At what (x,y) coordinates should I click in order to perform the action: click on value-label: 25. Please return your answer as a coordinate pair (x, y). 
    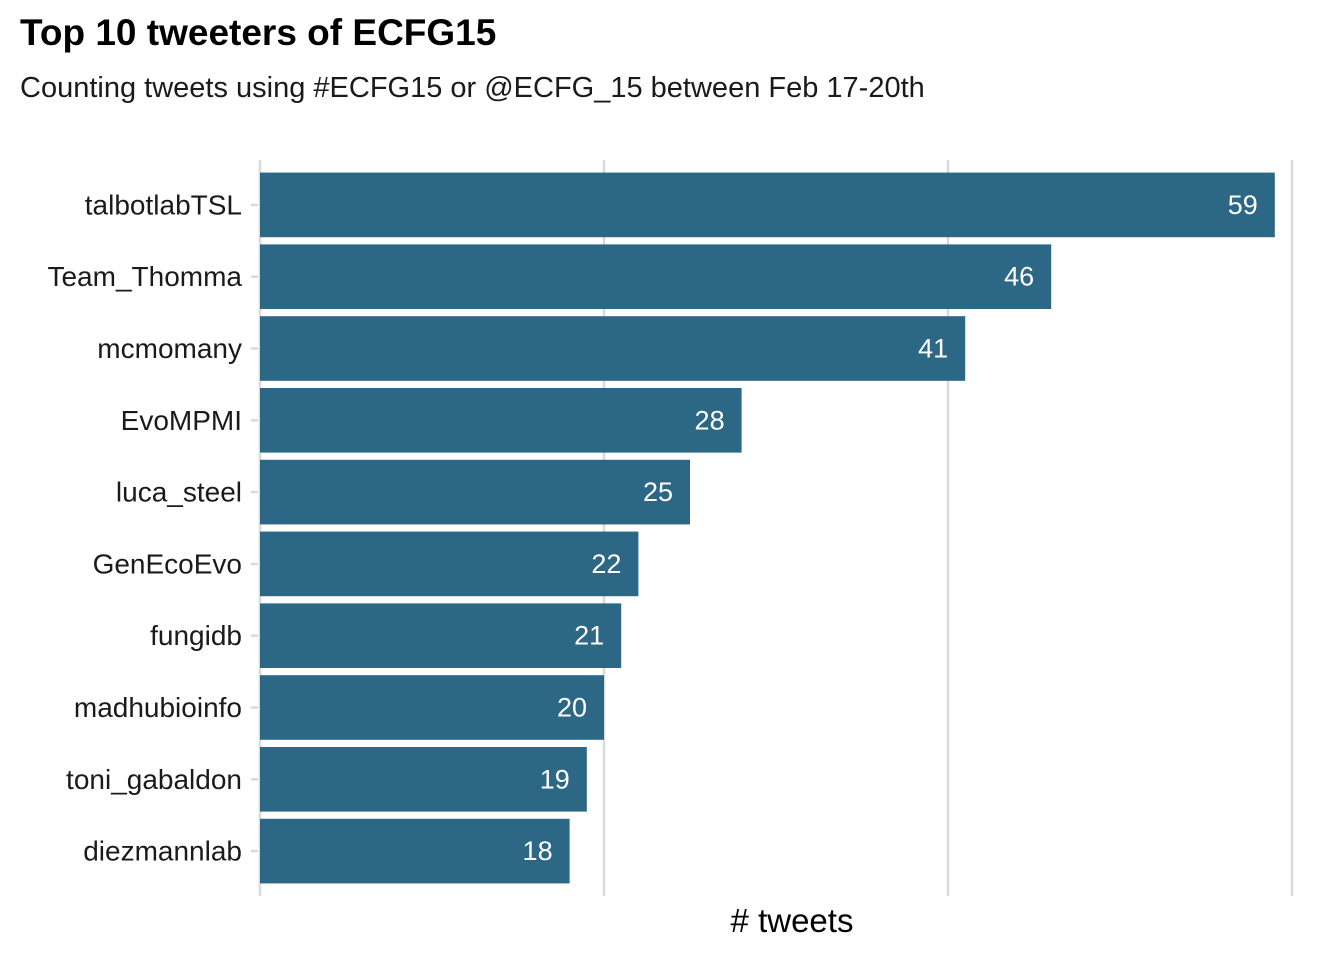
    Looking at the image, I should click on (658, 492).